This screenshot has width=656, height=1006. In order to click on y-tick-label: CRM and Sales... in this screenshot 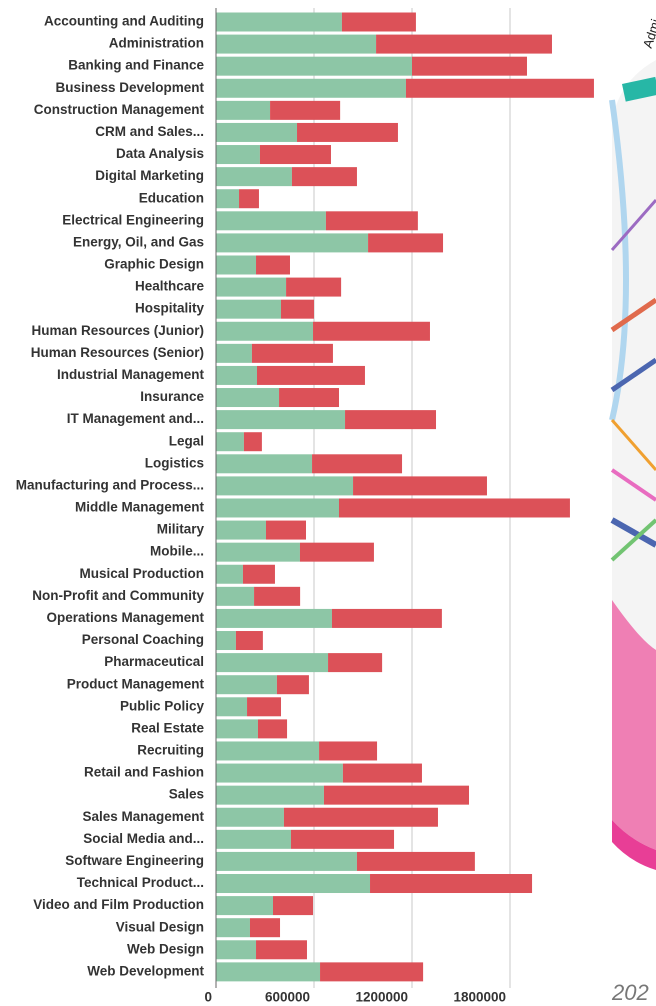, I will do `click(149, 131)`.